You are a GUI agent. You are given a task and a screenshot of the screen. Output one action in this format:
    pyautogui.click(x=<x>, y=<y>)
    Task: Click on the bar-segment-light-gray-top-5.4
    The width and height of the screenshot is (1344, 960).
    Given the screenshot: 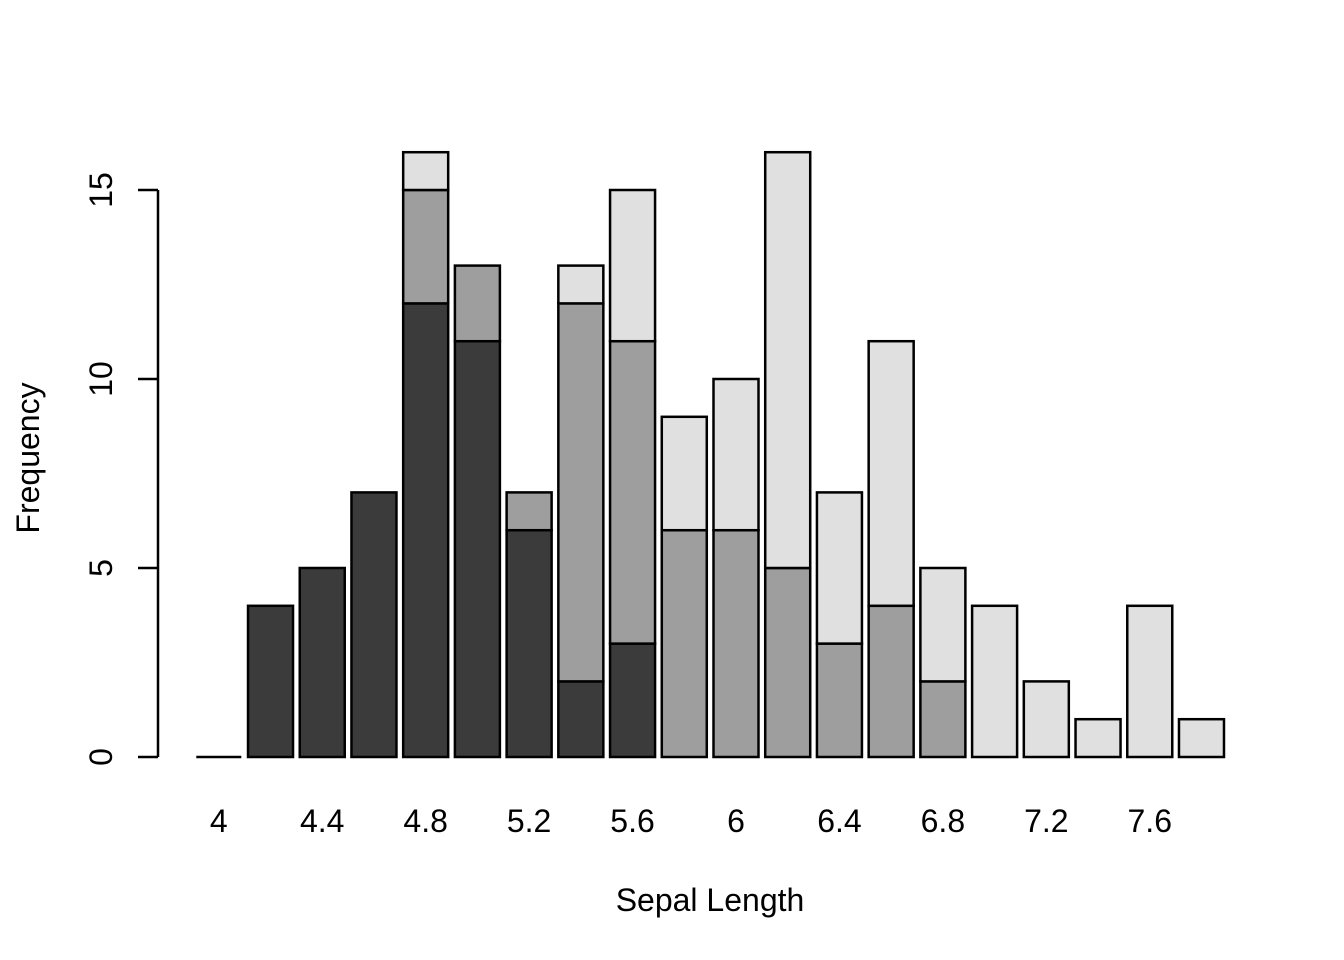 What is the action you would take?
    pyautogui.click(x=581, y=284)
    